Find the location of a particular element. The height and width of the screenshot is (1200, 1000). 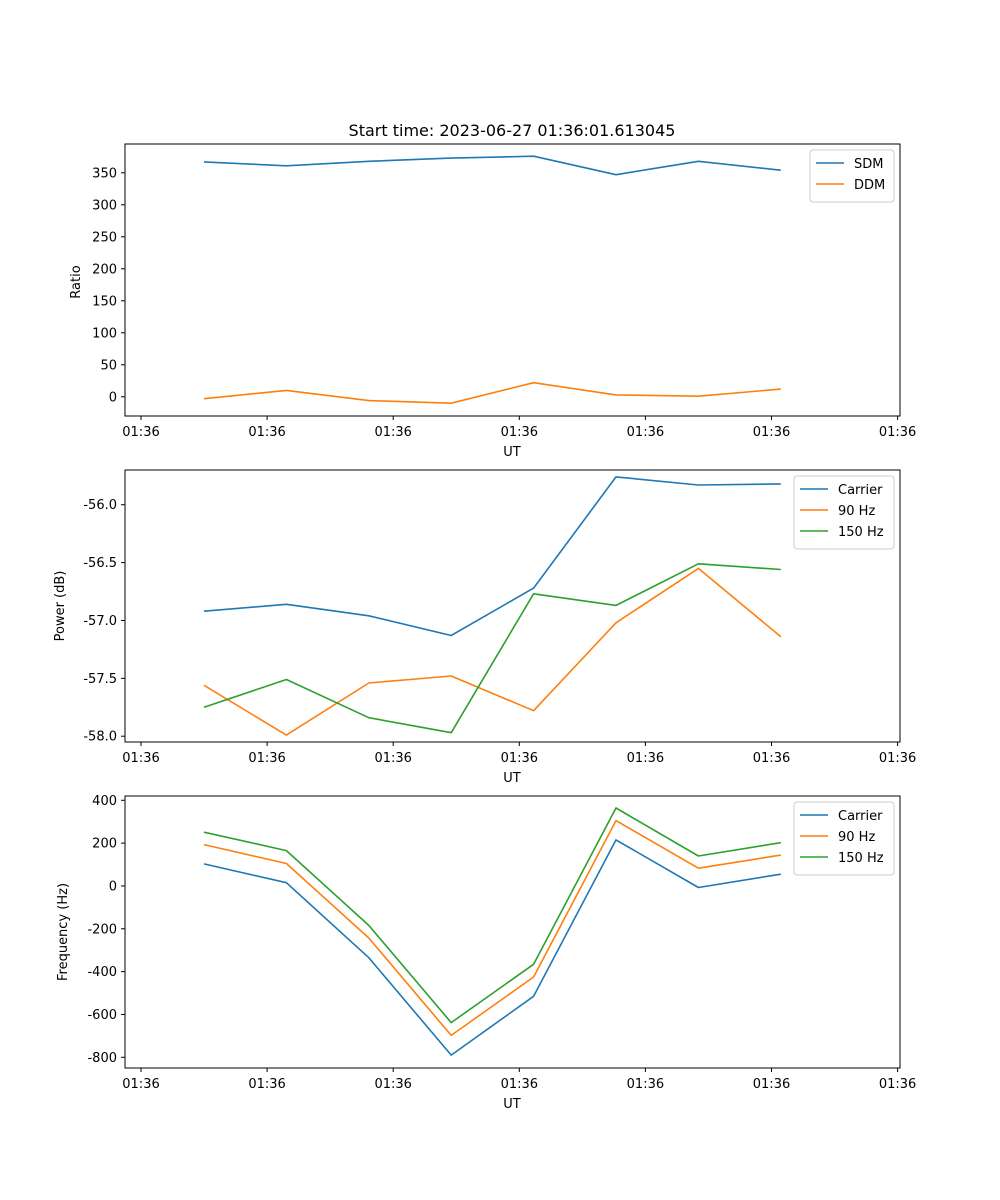

series-lines-power is located at coordinates (492, 606).